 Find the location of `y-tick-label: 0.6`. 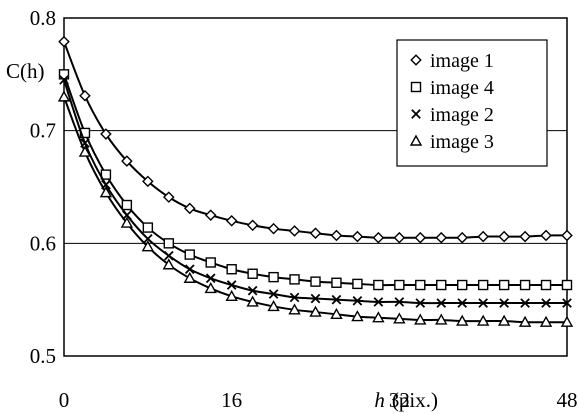

y-tick-label: 0.6 is located at coordinates (43, 243).